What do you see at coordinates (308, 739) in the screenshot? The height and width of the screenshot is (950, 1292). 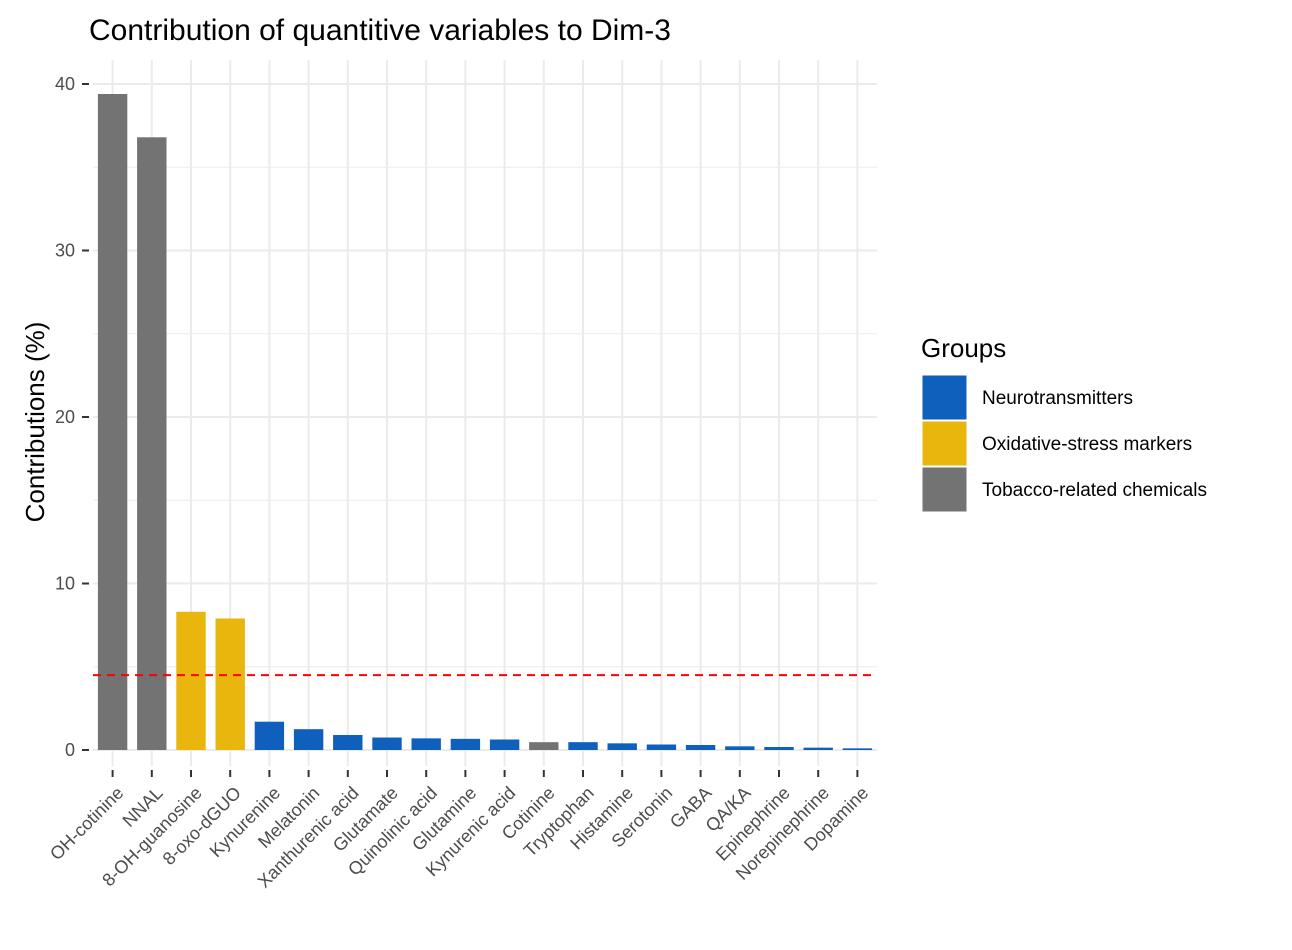 I see `bar-melatonin` at bounding box center [308, 739].